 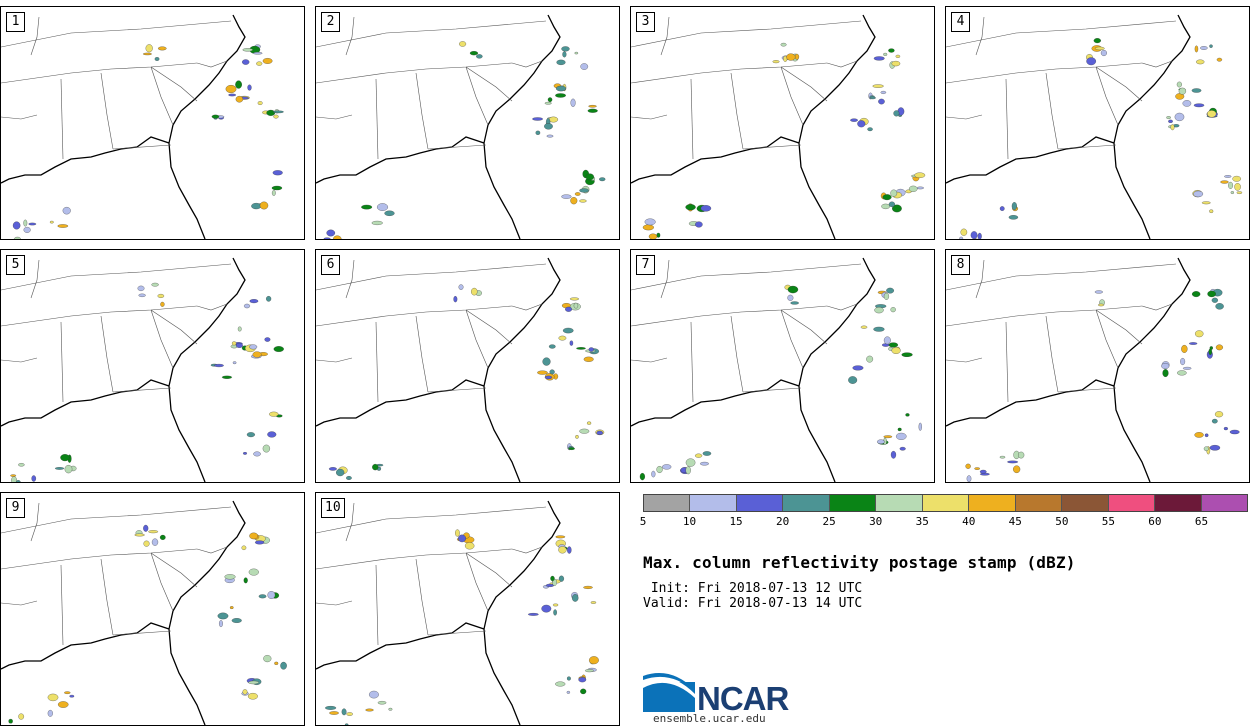 I want to click on map-panel-2: 2, so click(x=467, y=123).